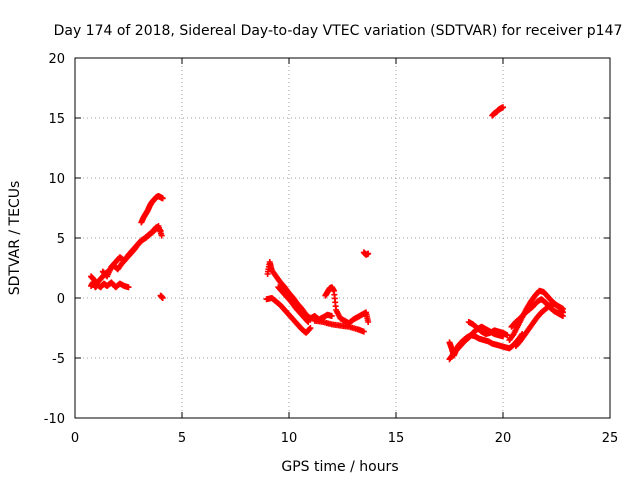 The height and width of the screenshot is (480, 640). What do you see at coordinates (497, 111) in the screenshot?
I see `series-arc-3d` at bounding box center [497, 111].